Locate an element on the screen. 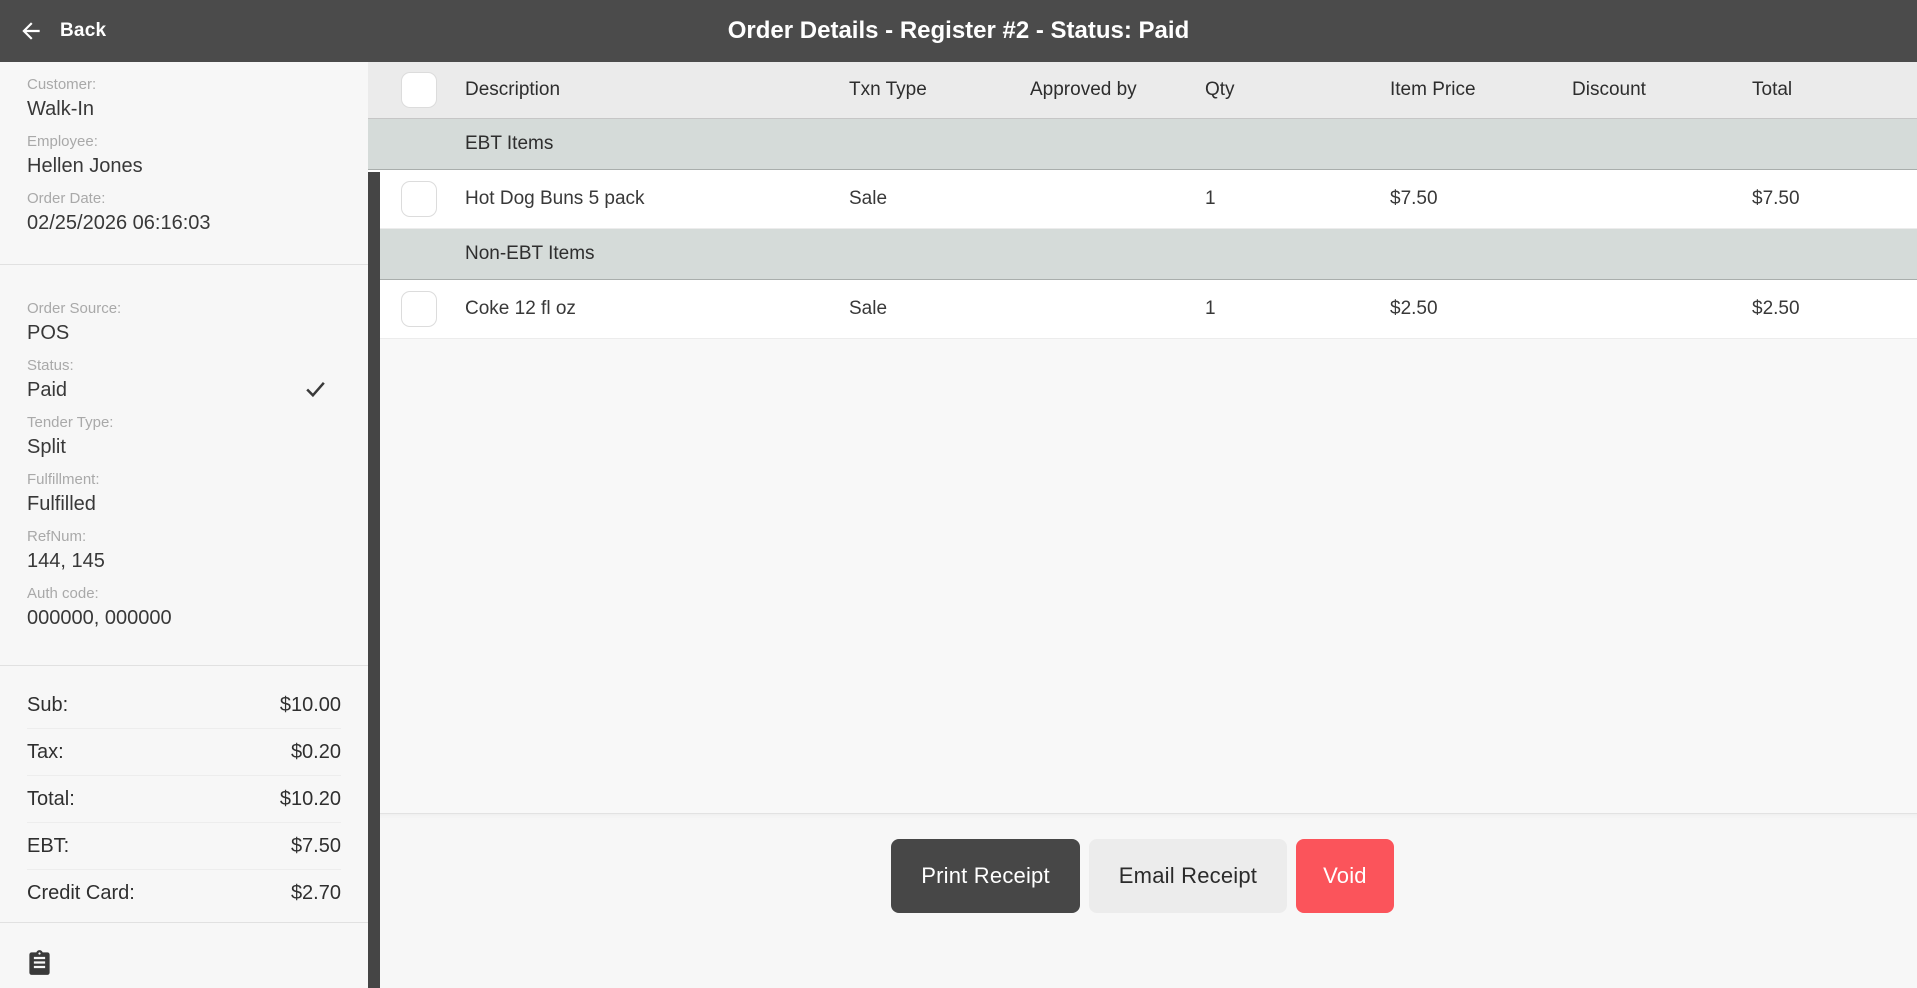 The image size is (1917, 988). section-title: Non-EBT Items is located at coordinates (530, 253).